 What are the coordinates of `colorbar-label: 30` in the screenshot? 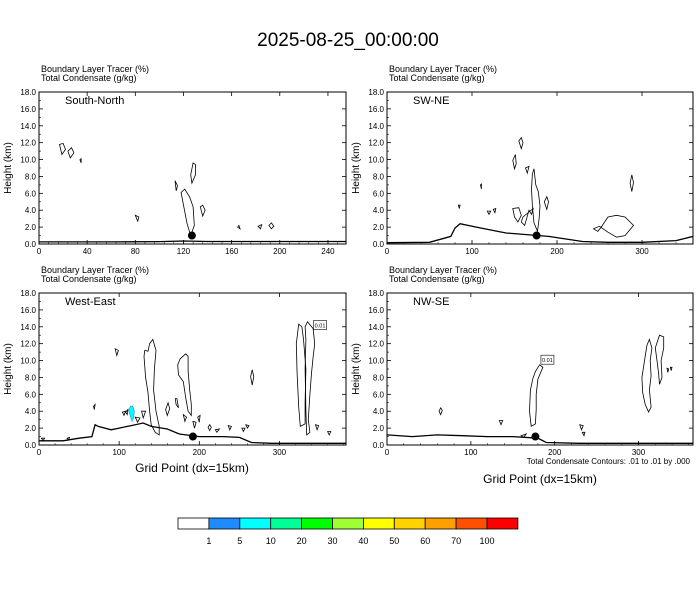 It's located at (332, 541).